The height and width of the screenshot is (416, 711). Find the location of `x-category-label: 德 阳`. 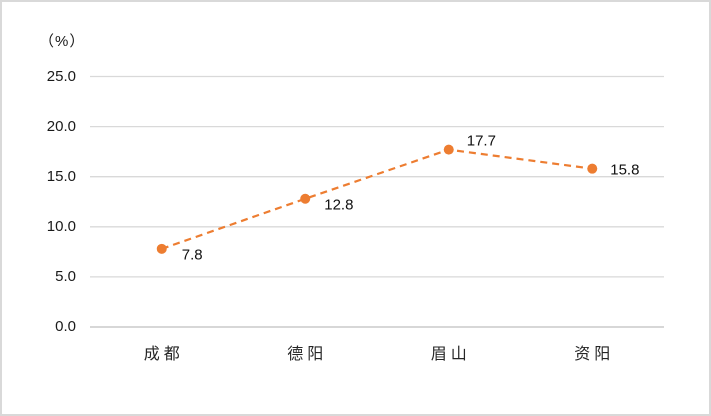

x-category-label: 德 阳 is located at coordinates (305, 354).